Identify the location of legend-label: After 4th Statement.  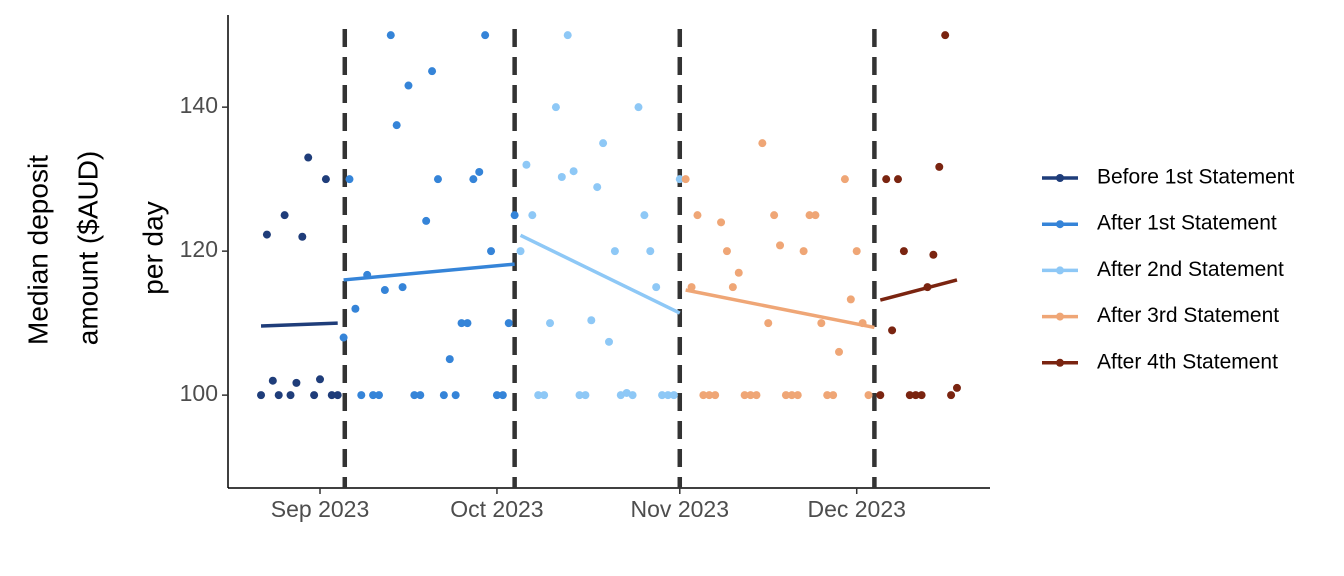
(1187, 361).